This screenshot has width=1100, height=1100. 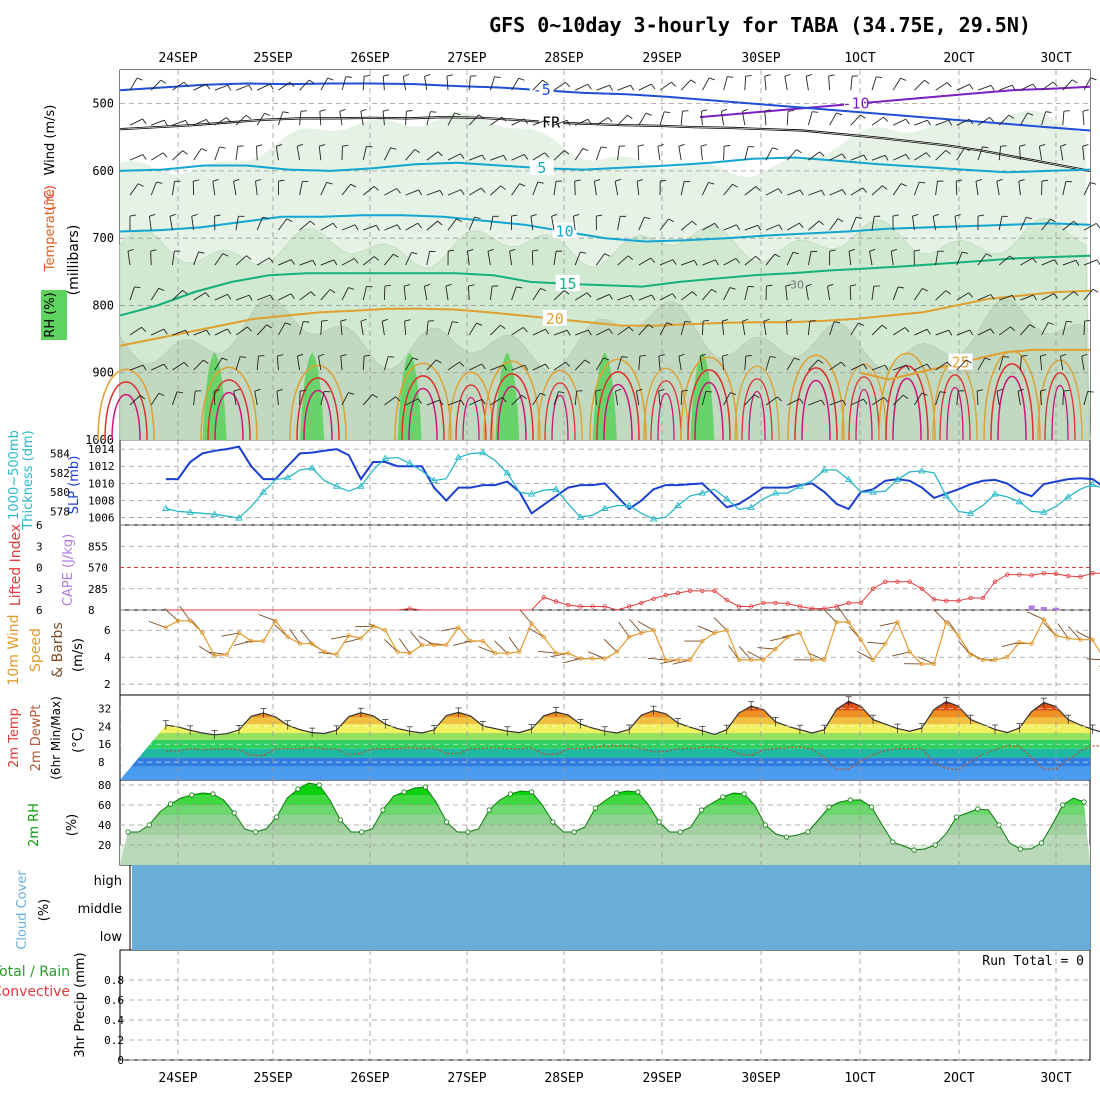 What do you see at coordinates (605, 810) in the screenshot?
I see `rh-band` at bounding box center [605, 810].